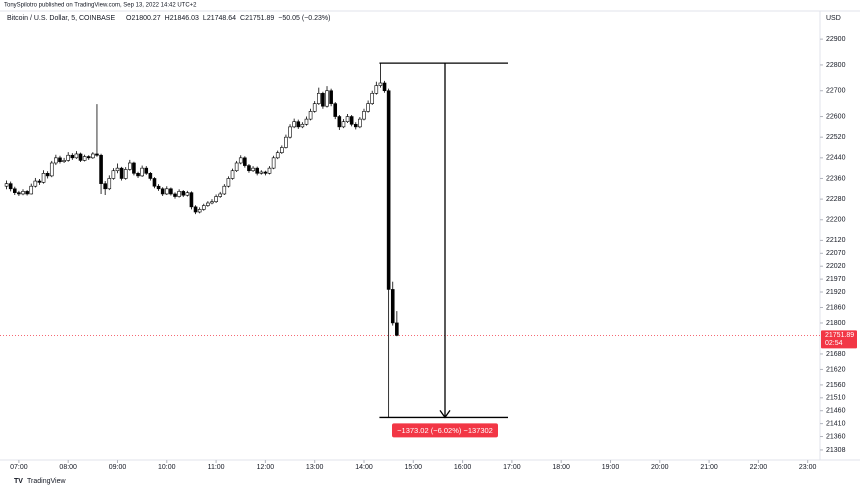 The height and width of the screenshot is (489, 860). I want to click on x-tick-label: 16:00, so click(463, 467).